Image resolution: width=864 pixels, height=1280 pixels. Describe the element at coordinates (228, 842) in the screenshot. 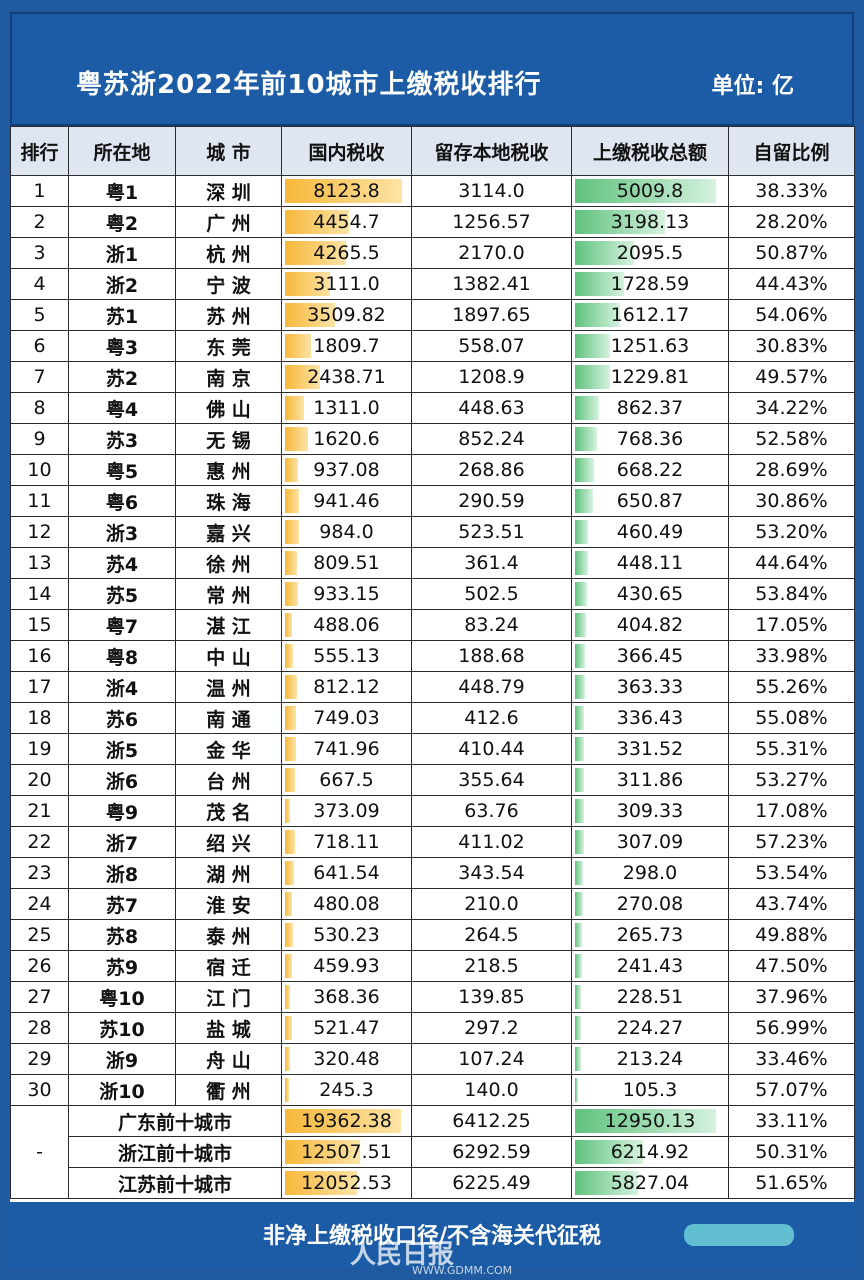

I see `city-cell: 绍 兴` at that location.